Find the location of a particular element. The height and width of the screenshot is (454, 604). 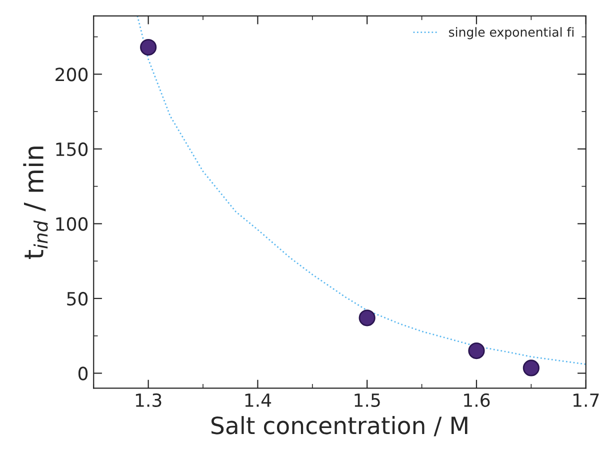

x-tick-label: 1.5 is located at coordinates (367, 401).